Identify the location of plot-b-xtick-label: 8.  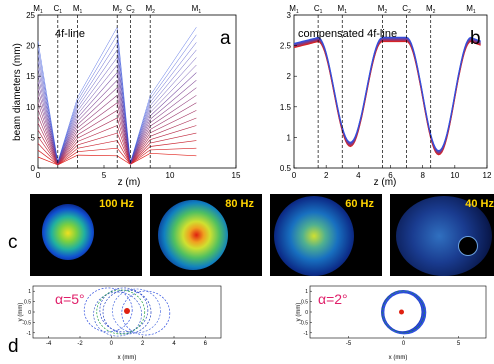
(422, 175).